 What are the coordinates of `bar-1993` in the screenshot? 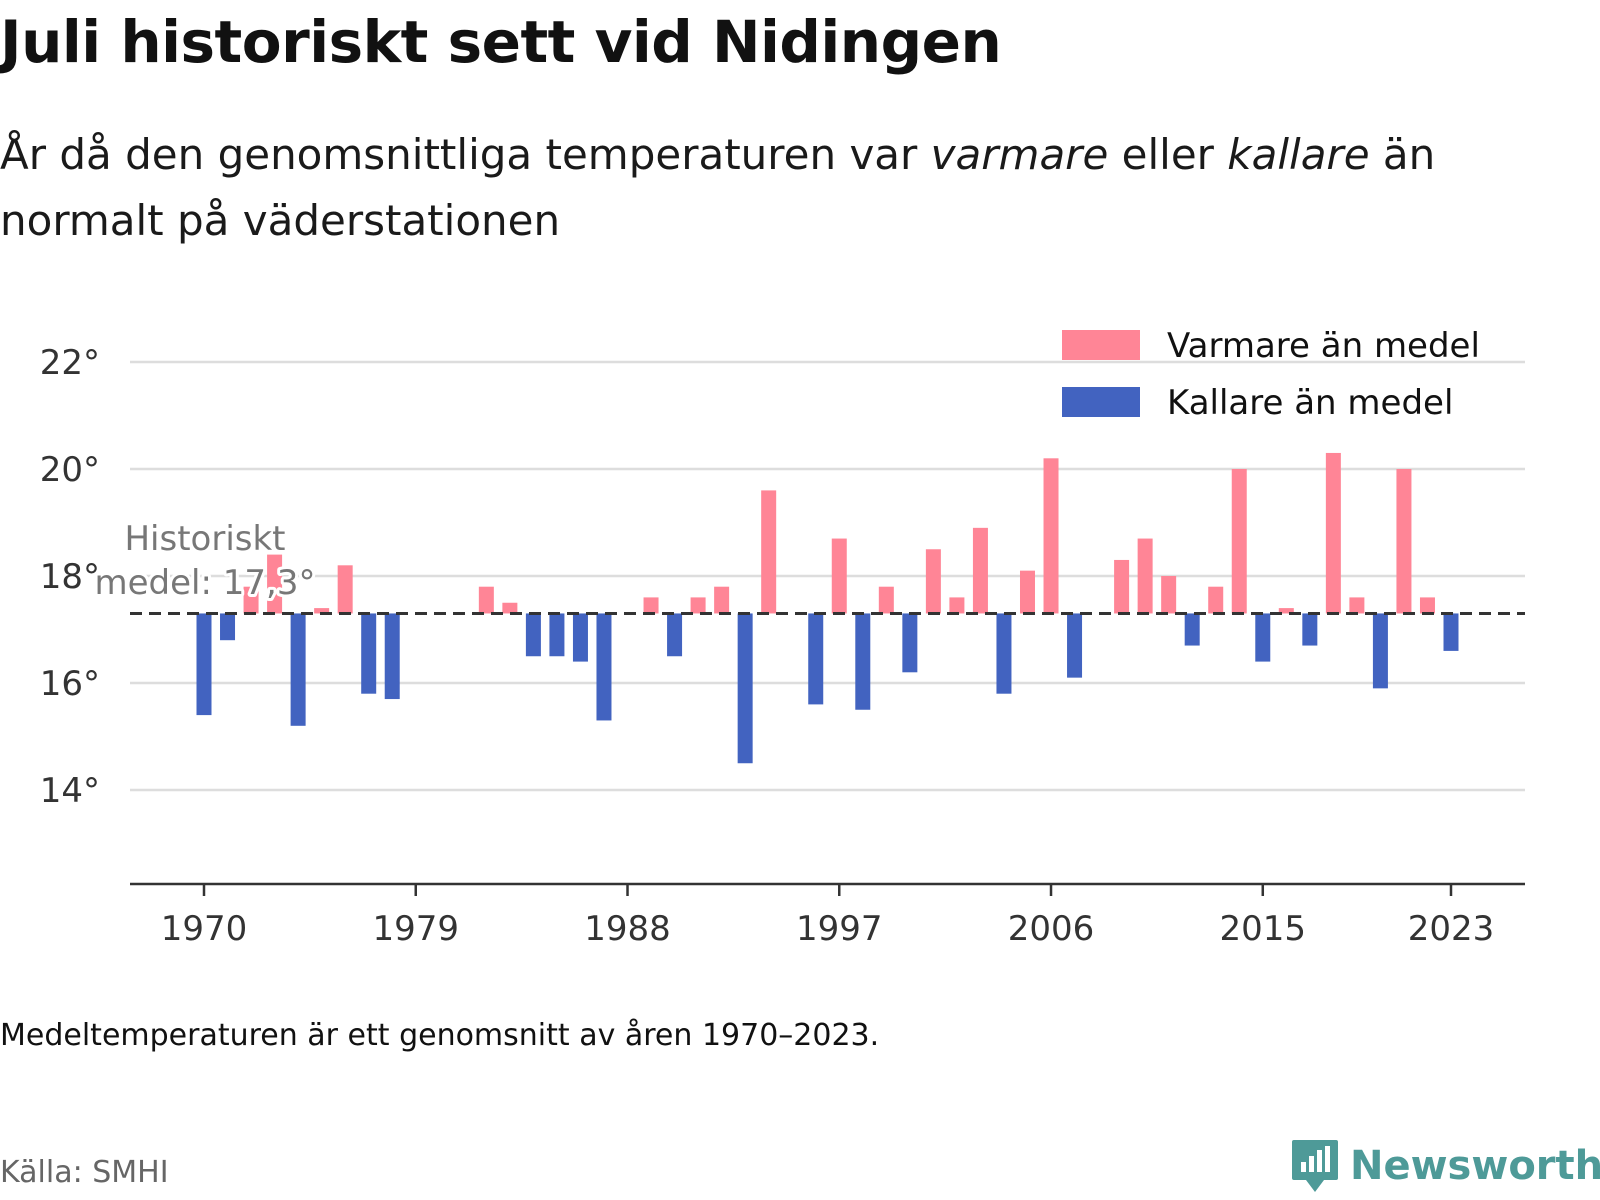 It's located at (745, 688).